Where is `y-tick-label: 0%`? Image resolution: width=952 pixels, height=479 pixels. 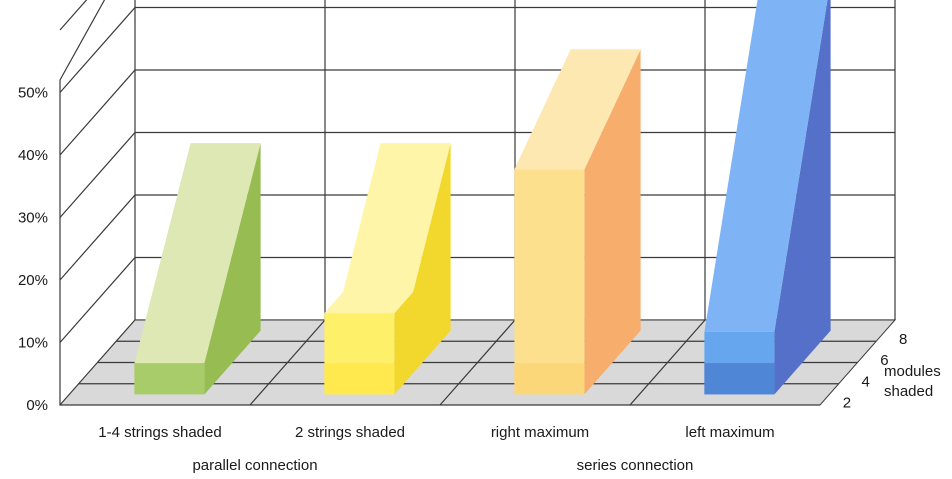
y-tick-label: 0% is located at coordinates (37, 405).